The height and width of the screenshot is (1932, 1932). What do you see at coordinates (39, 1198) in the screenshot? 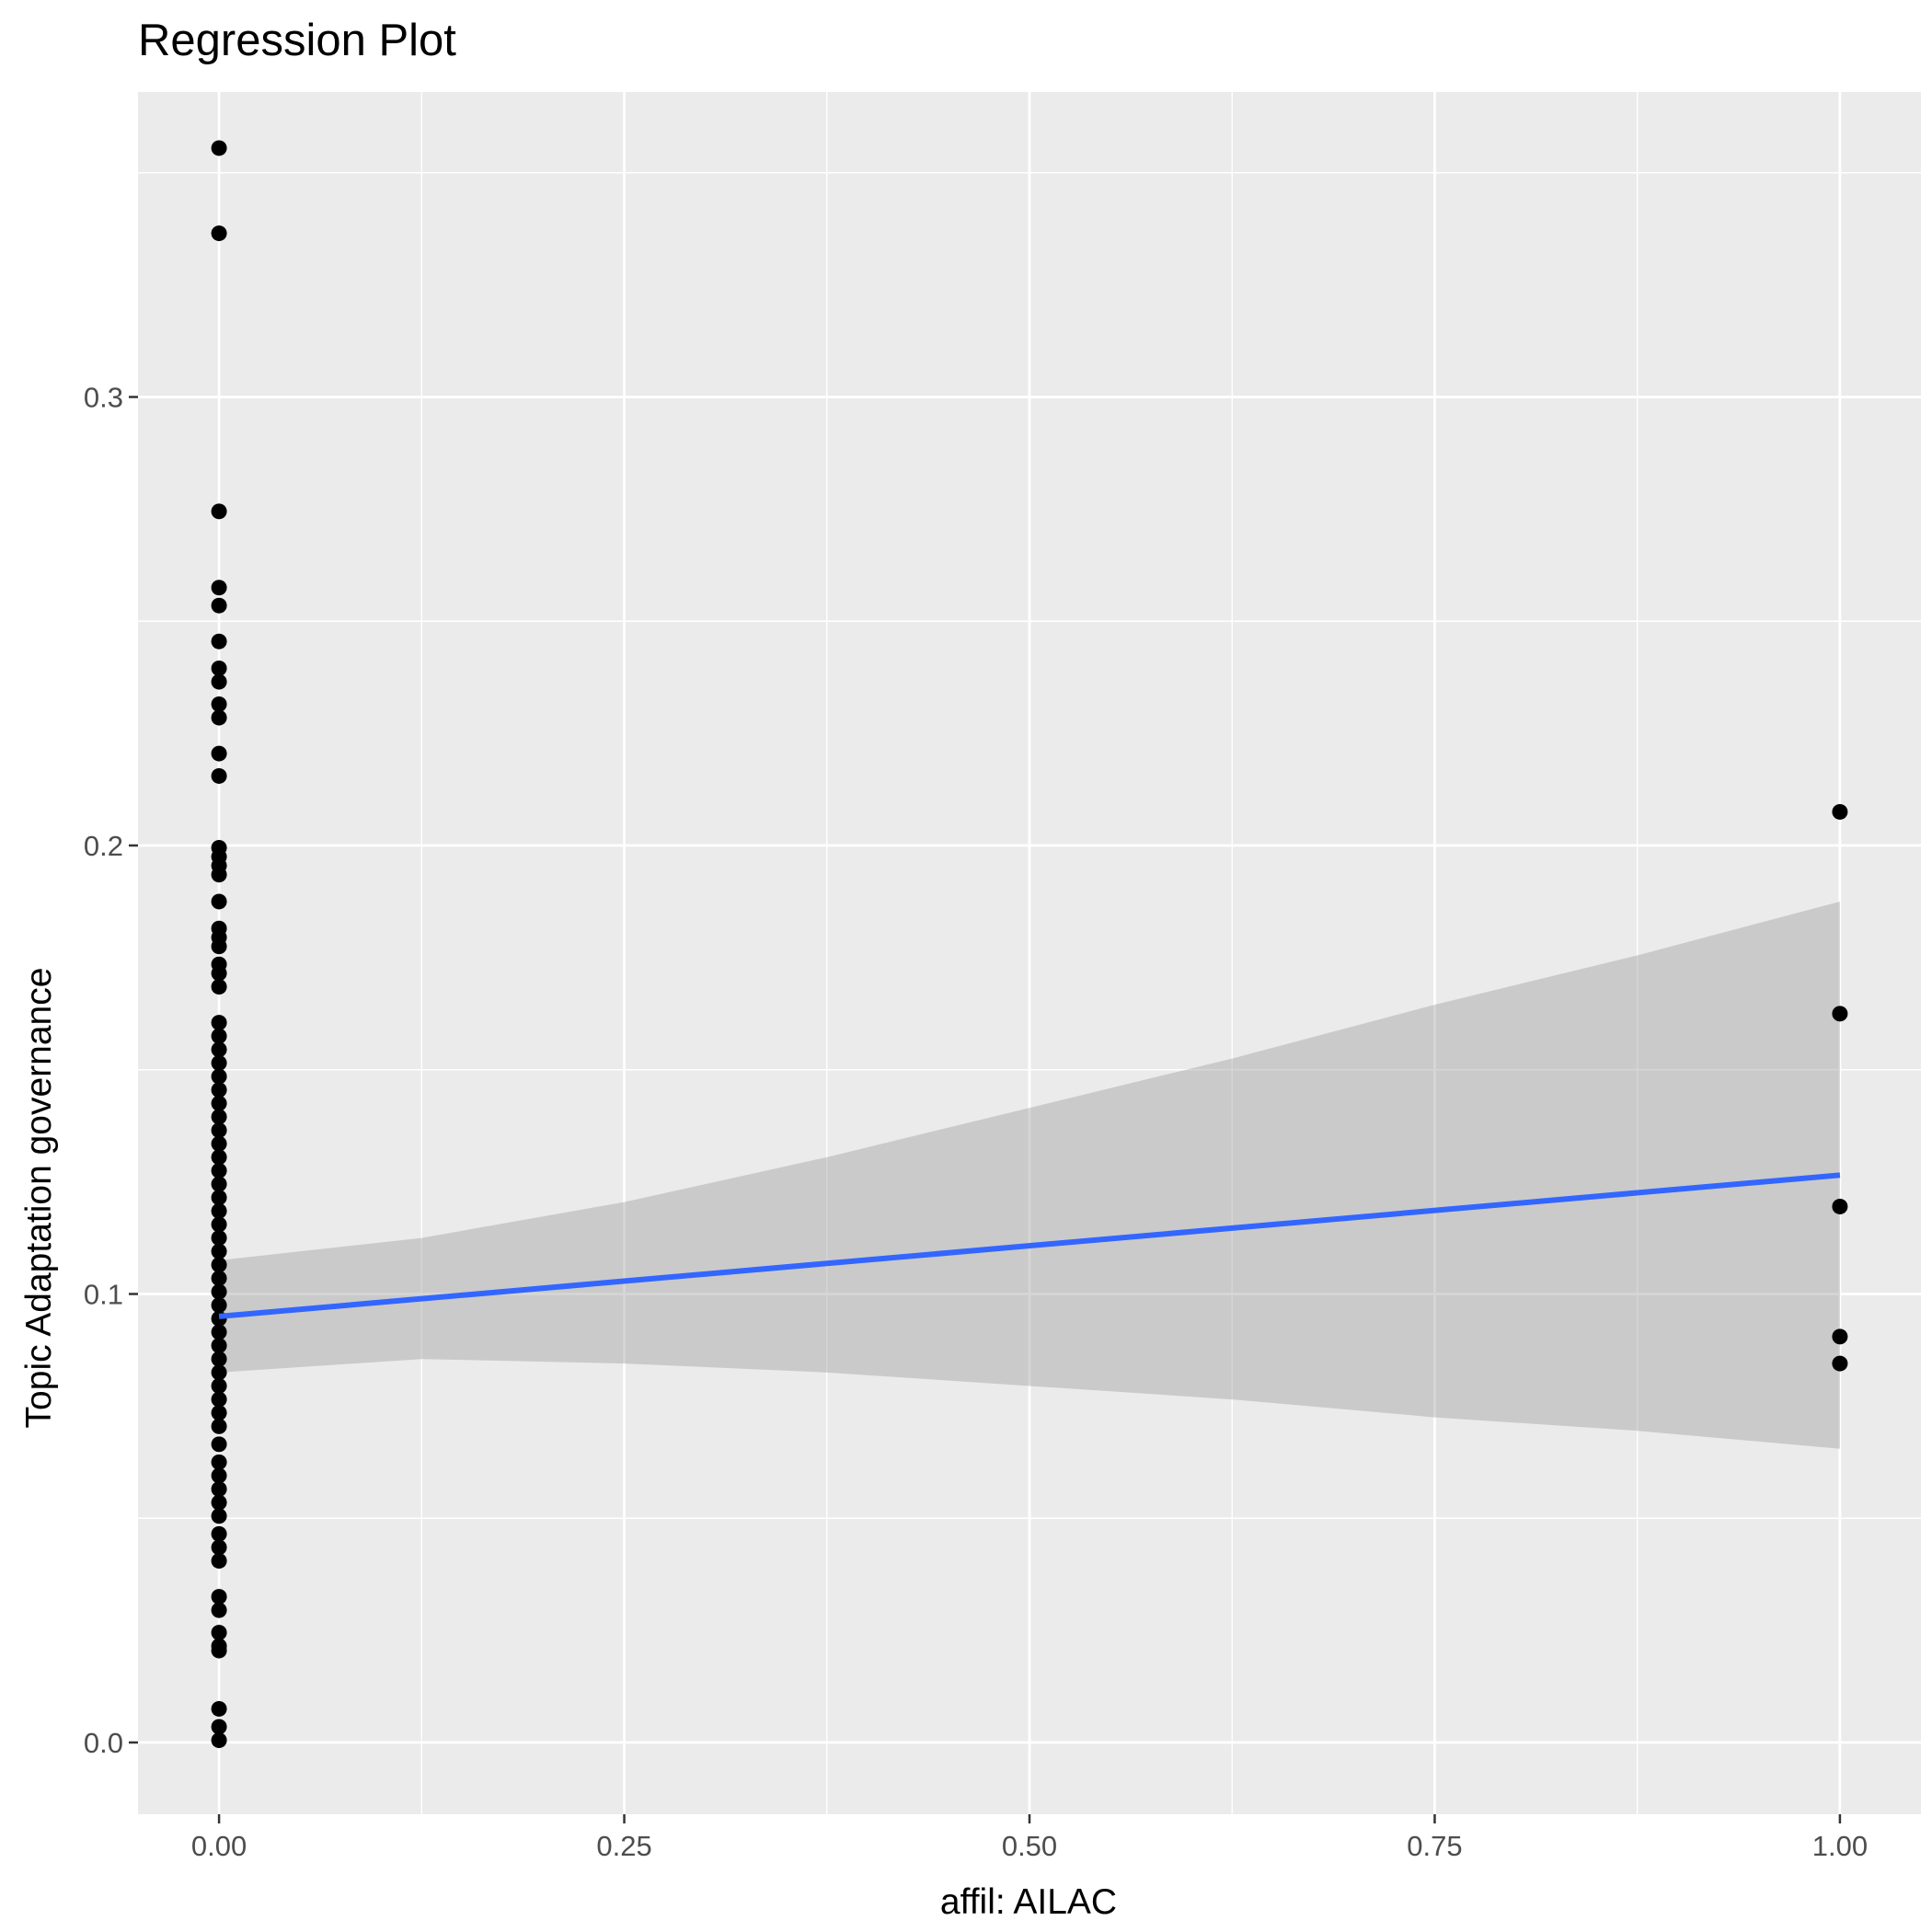
I see `y-axis-title: Topic Adaptation governance` at bounding box center [39, 1198].